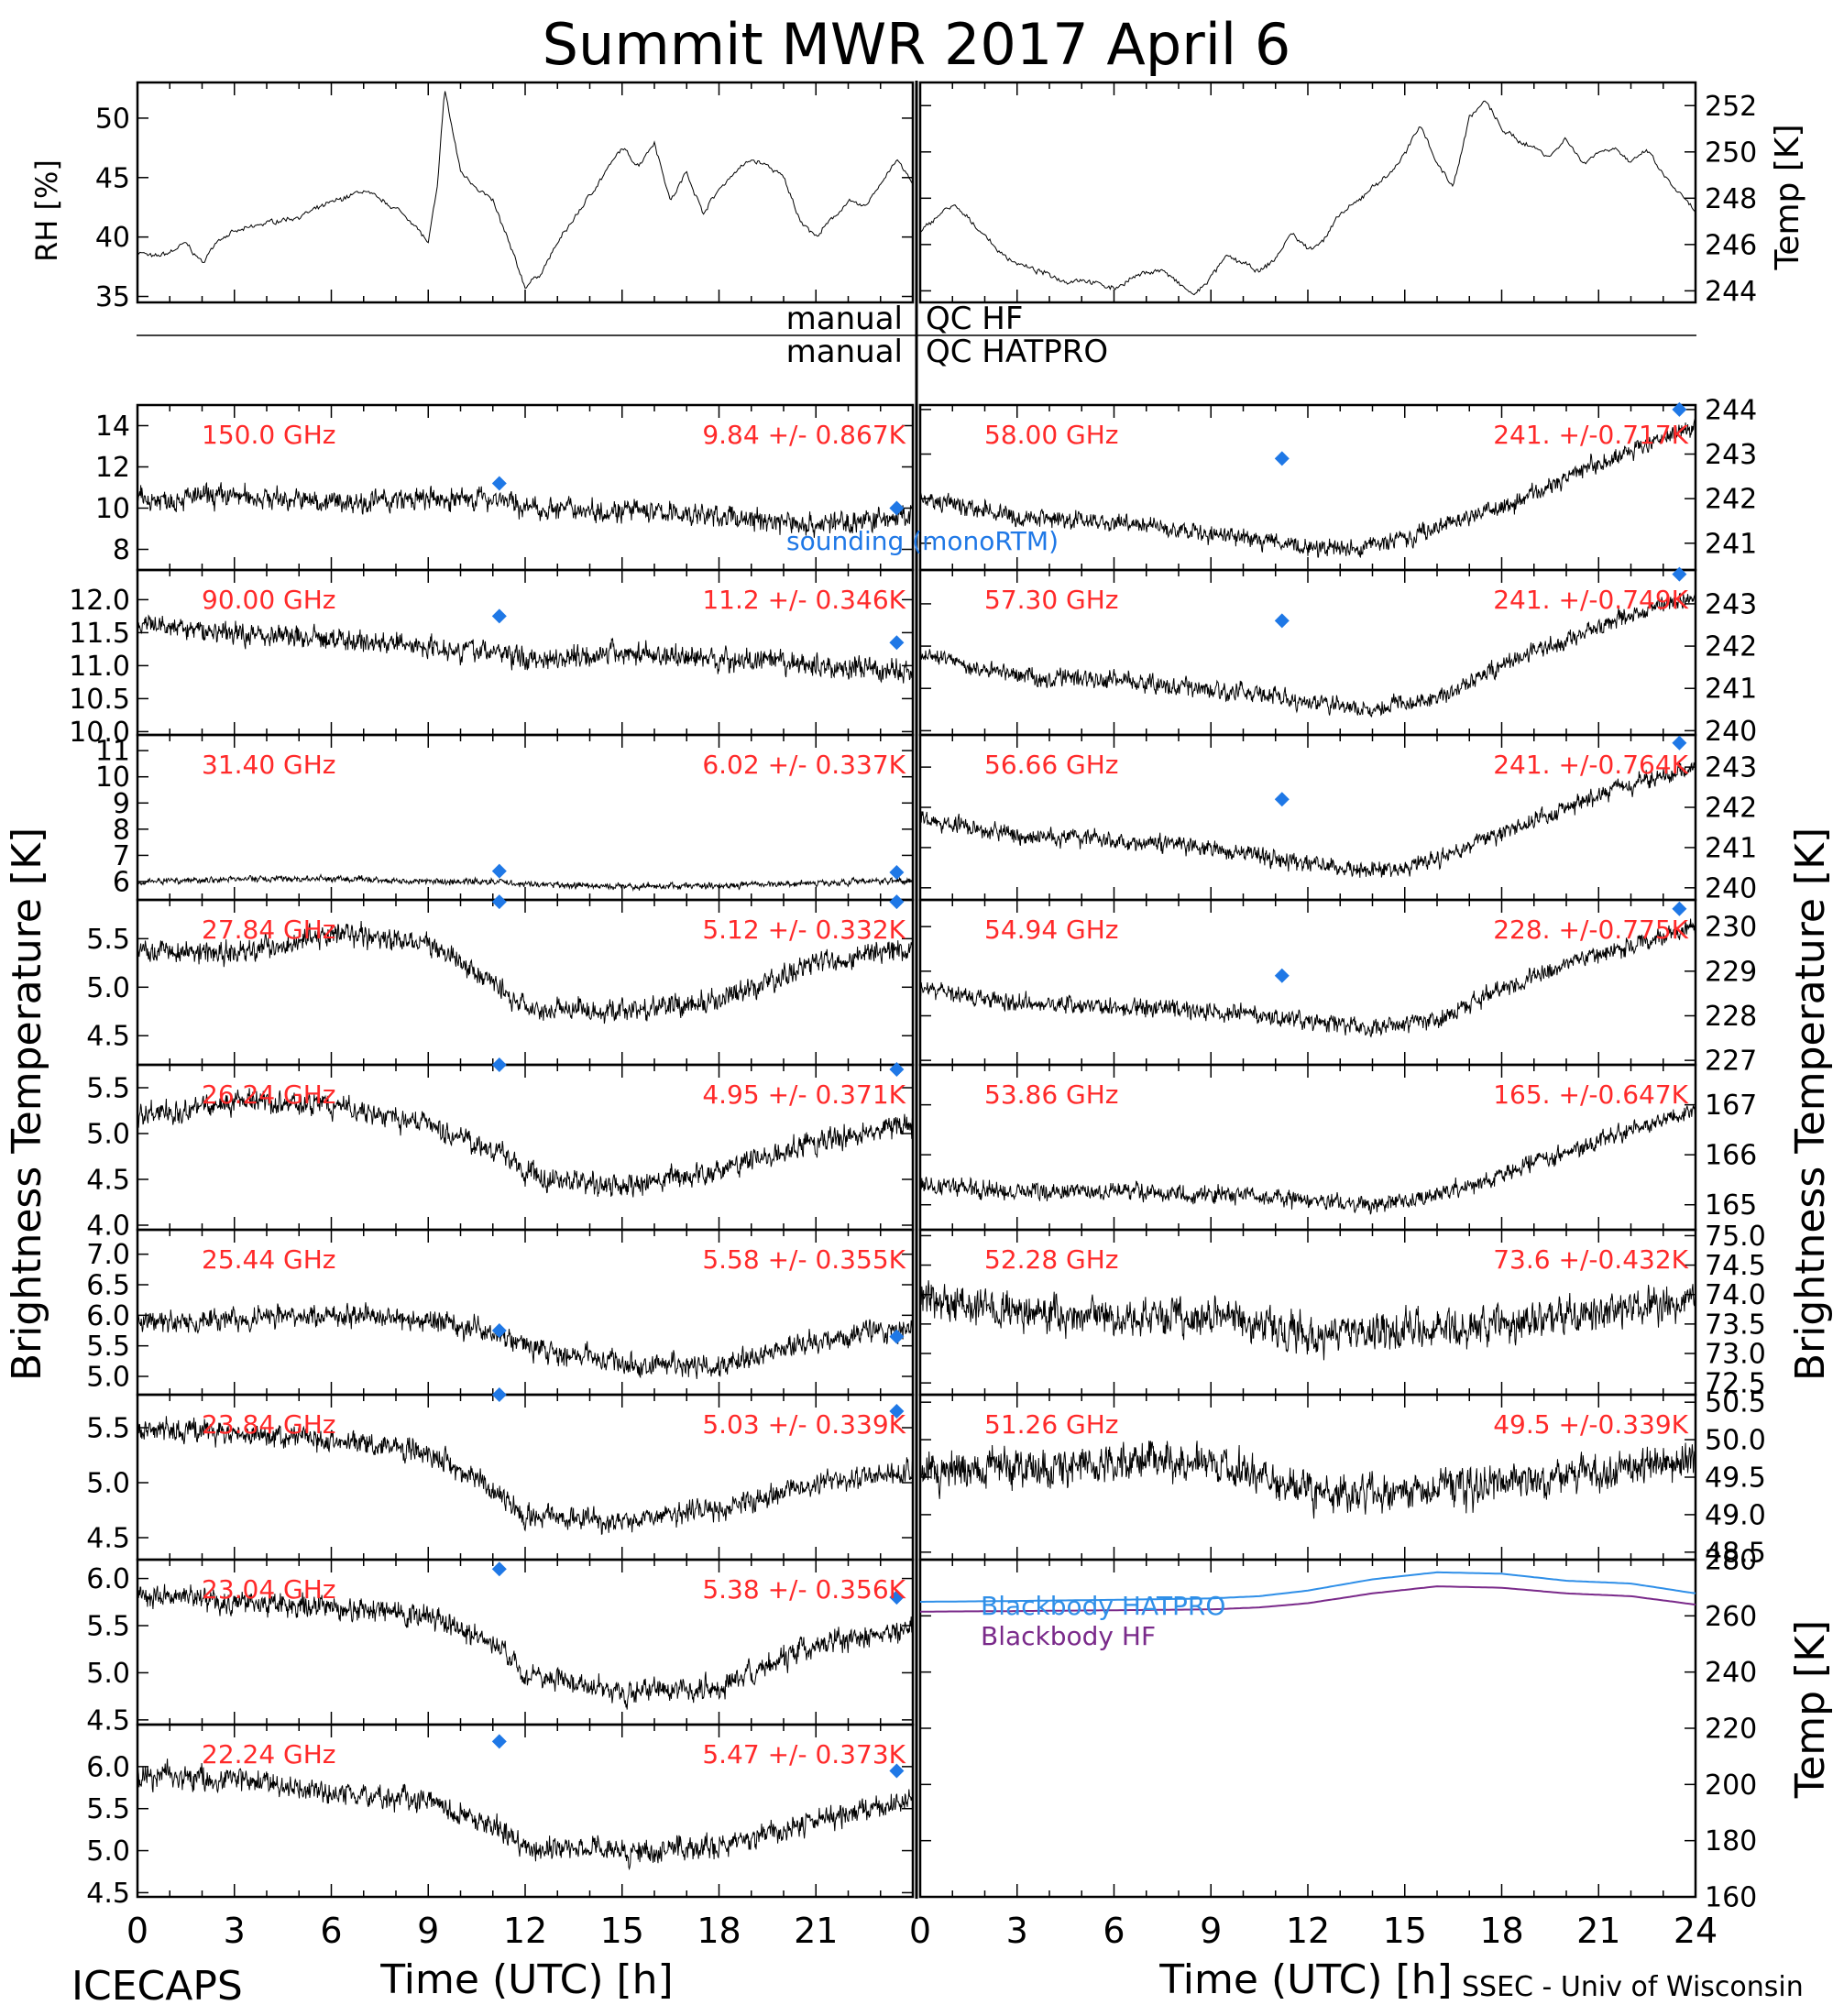 Image resolution: width=1833 pixels, height=2016 pixels. I want to click on panel-tb-90-stats-label: 11.2 +/- 0.346K, so click(804, 600).